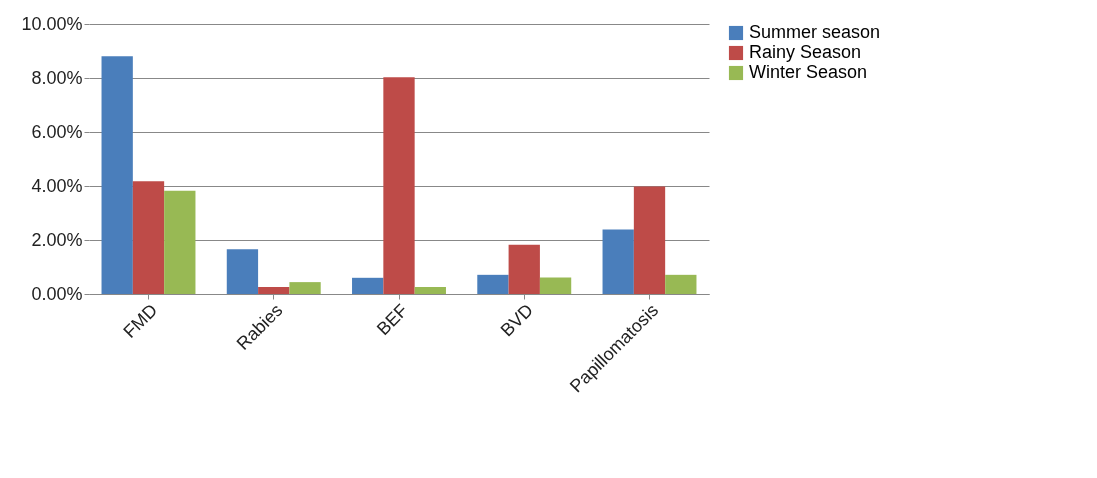 This screenshot has width=1097, height=478. What do you see at coordinates (57, 239) in the screenshot?
I see `y-tick-label: 2.00%` at bounding box center [57, 239].